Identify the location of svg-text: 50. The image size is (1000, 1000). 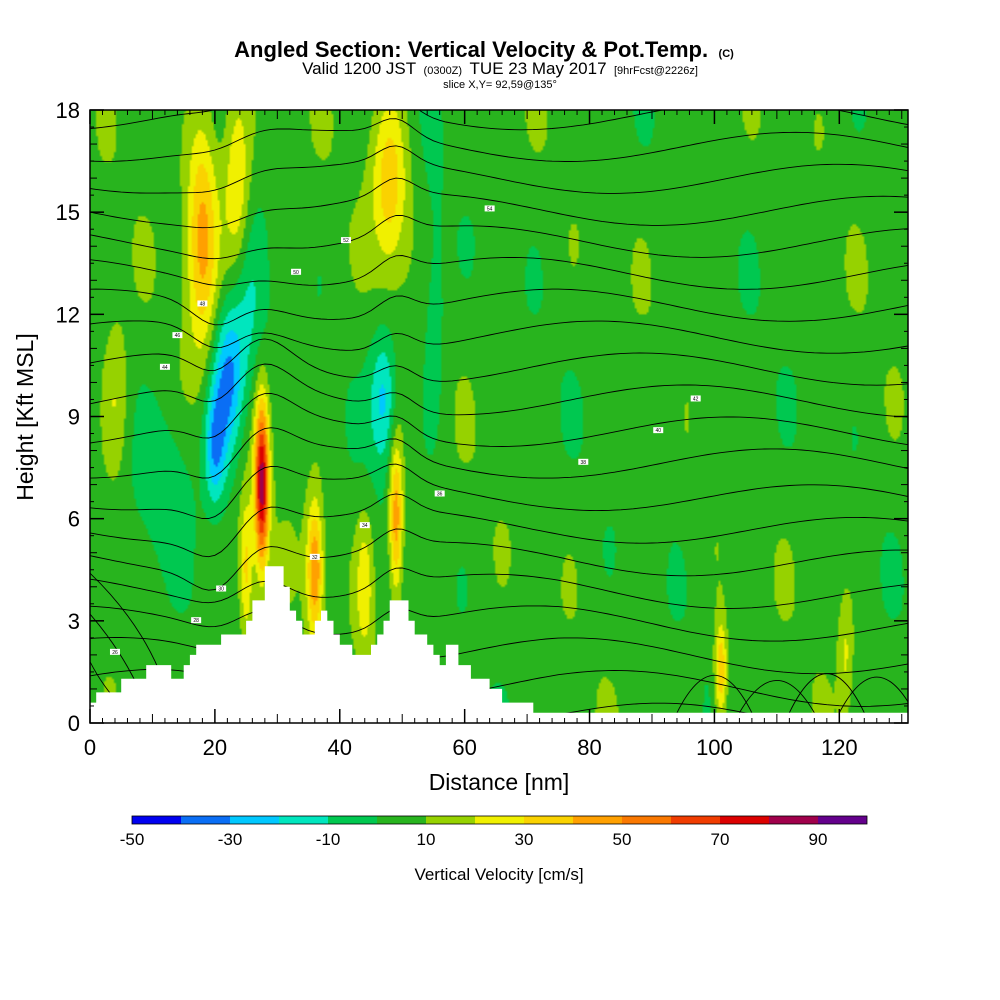
(296, 273).